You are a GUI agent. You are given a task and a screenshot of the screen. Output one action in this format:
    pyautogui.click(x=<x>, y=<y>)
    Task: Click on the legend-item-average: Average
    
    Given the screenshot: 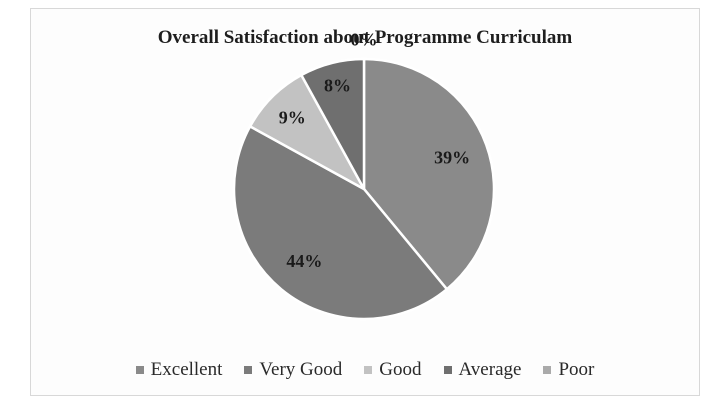 What is the action you would take?
    pyautogui.click(x=482, y=370)
    